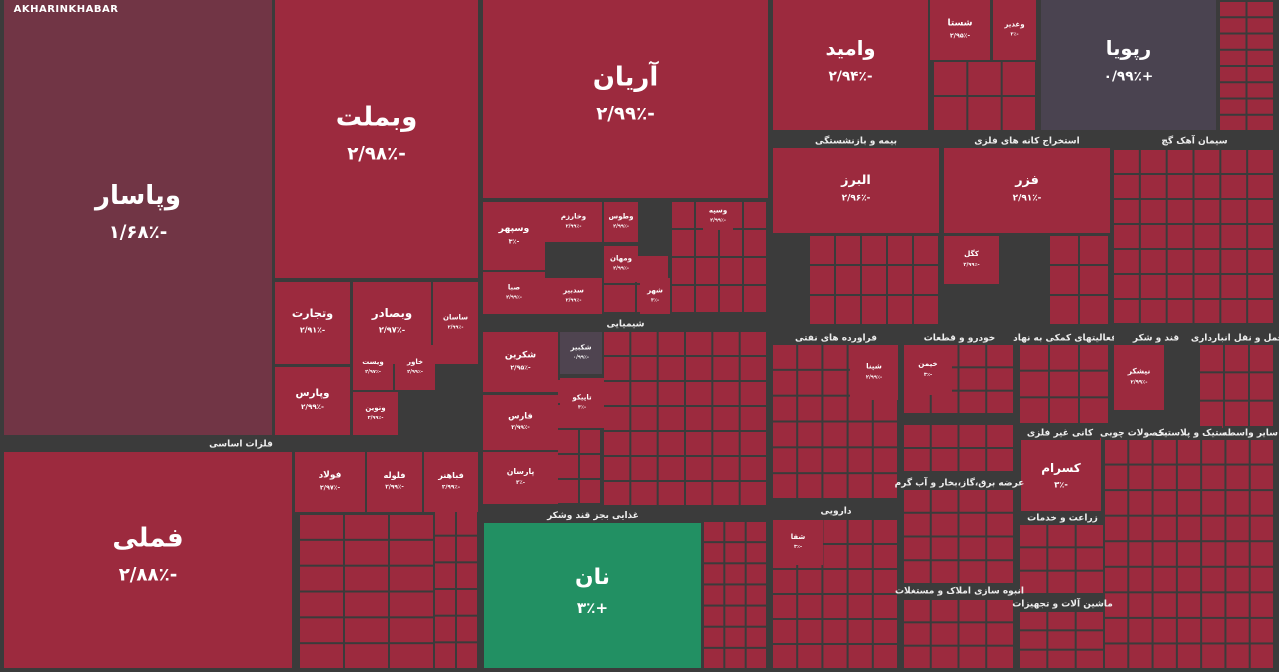 The image size is (1279, 672). I want to click on tile-name: سدبیر, so click(573, 290).